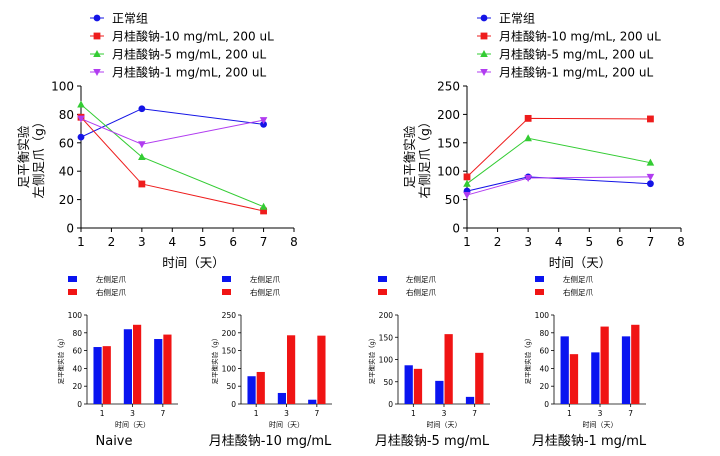  I want to click on series-line-dose5, so click(172, 156).